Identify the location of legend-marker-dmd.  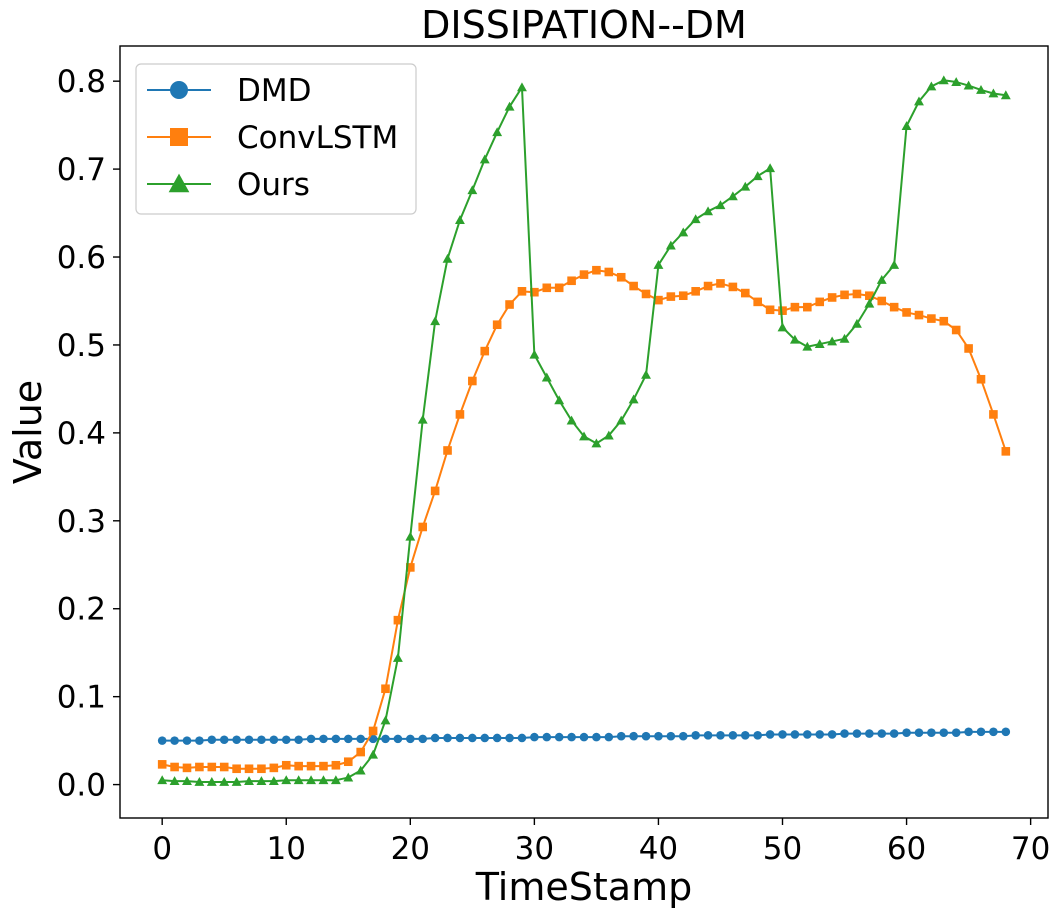
(179, 90).